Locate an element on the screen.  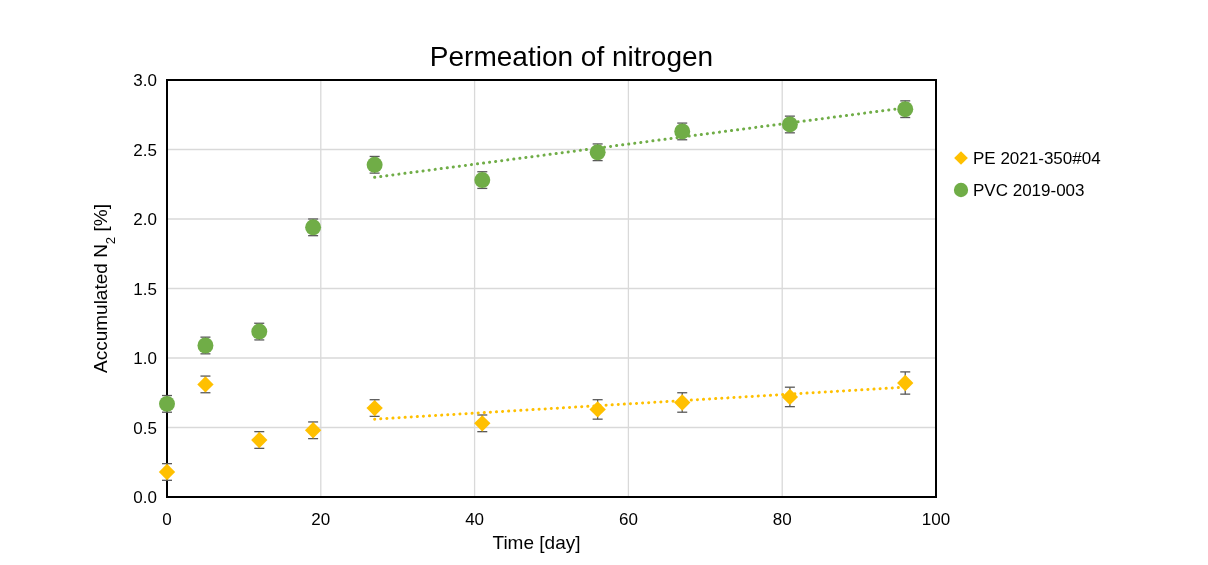
y-tick-label: 0.0 is located at coordinates (145, 497).